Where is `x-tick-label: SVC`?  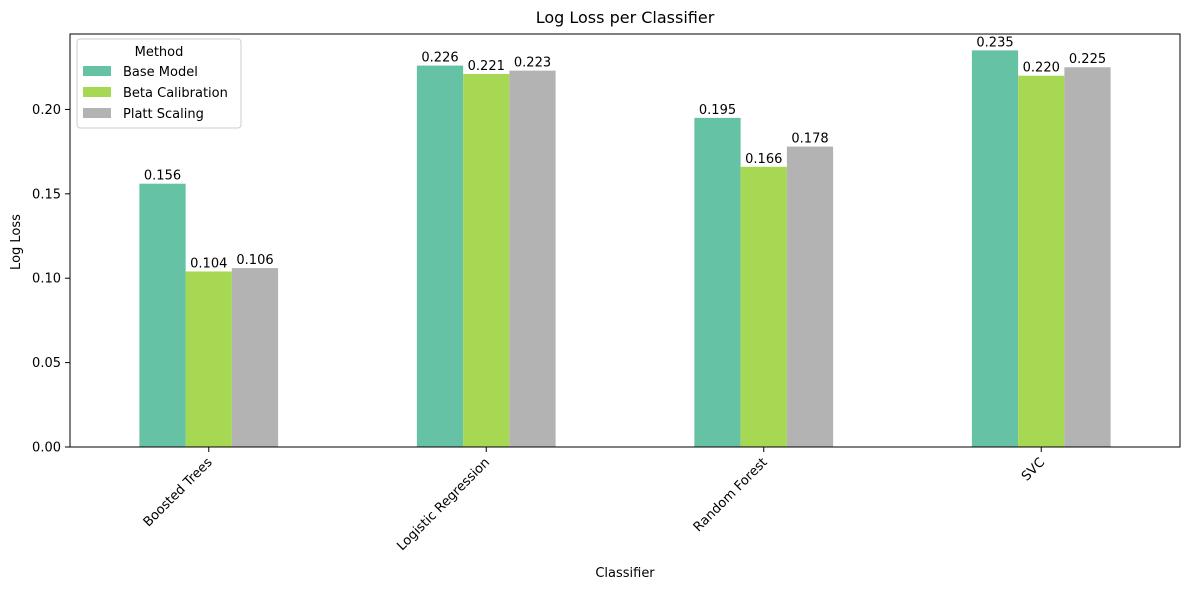
x-tick-label: SVC is located at coordinates (1033, 469).